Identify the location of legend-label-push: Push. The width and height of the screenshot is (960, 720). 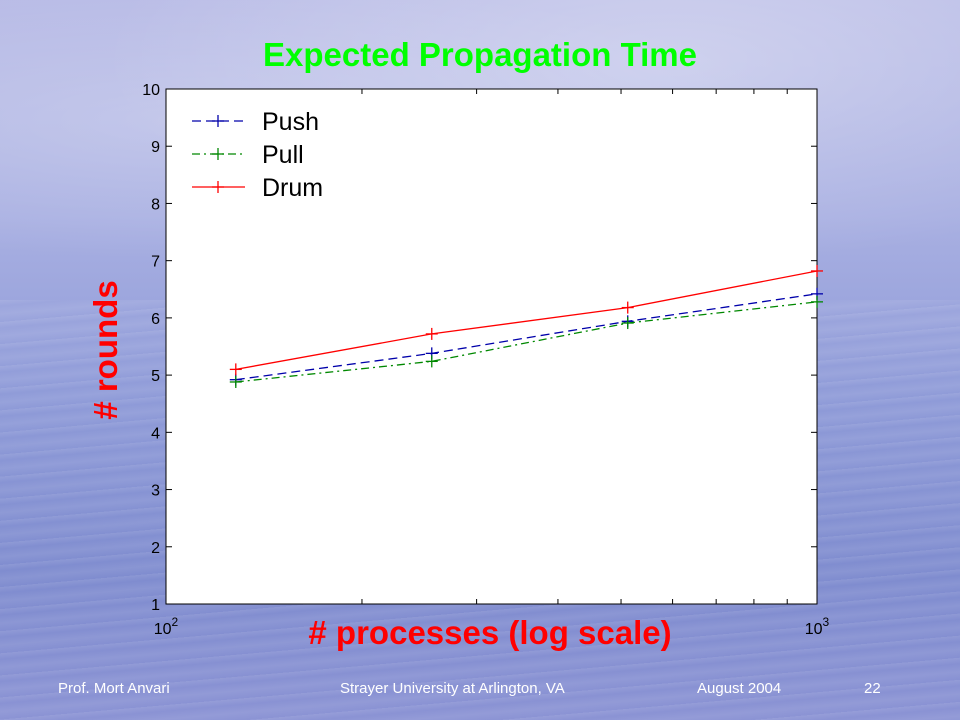
(290, 122).